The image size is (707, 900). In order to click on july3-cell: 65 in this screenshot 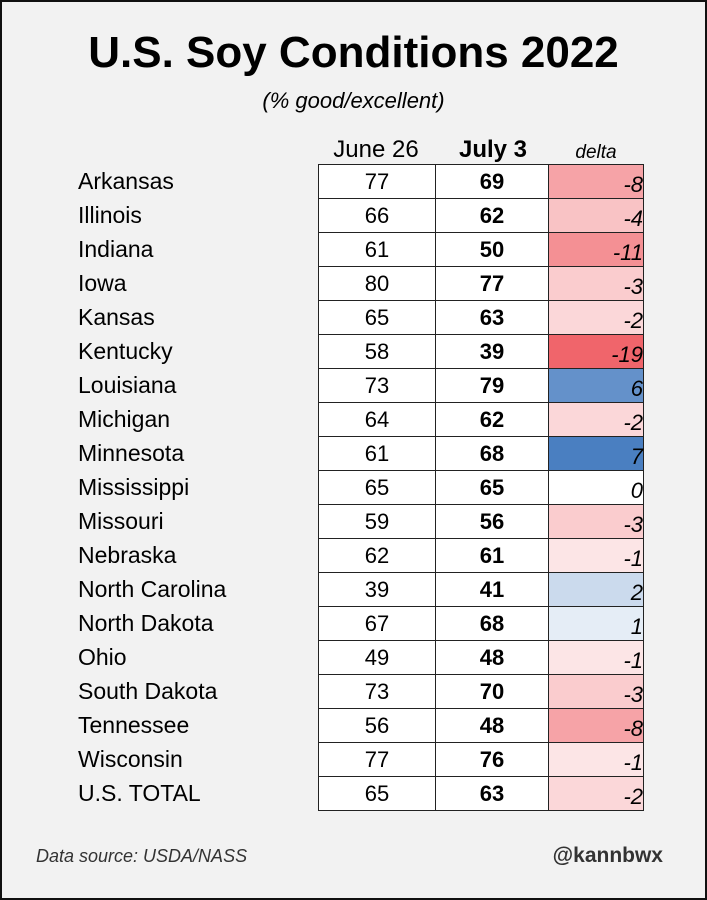, I will do `click(492, 487)`.